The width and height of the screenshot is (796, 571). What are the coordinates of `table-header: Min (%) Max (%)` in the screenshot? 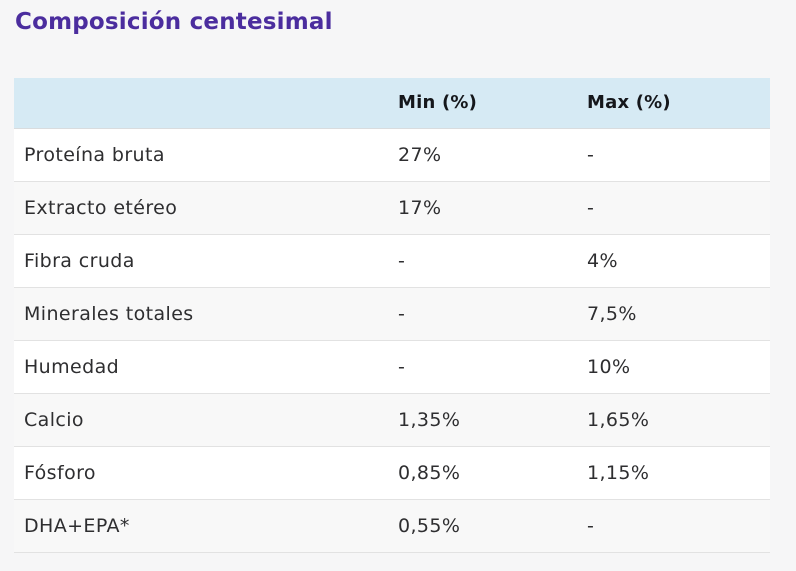 It's located at (392, 103).